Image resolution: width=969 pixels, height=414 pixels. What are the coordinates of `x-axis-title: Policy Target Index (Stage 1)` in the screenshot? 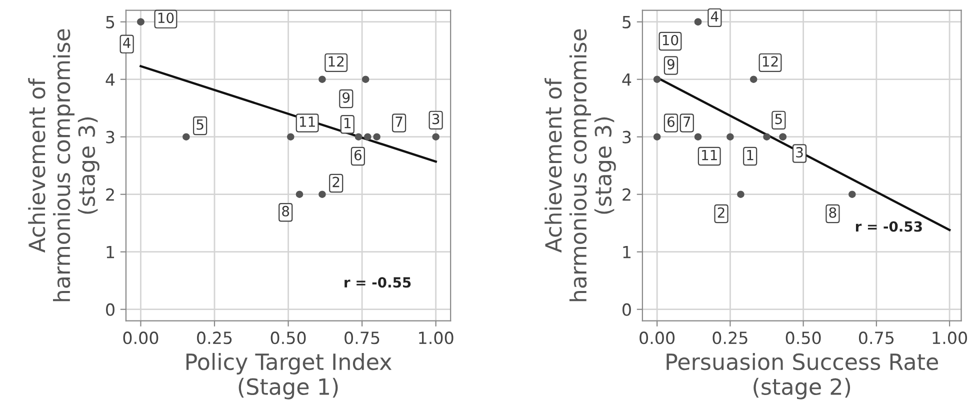 It's located at (289, 376).